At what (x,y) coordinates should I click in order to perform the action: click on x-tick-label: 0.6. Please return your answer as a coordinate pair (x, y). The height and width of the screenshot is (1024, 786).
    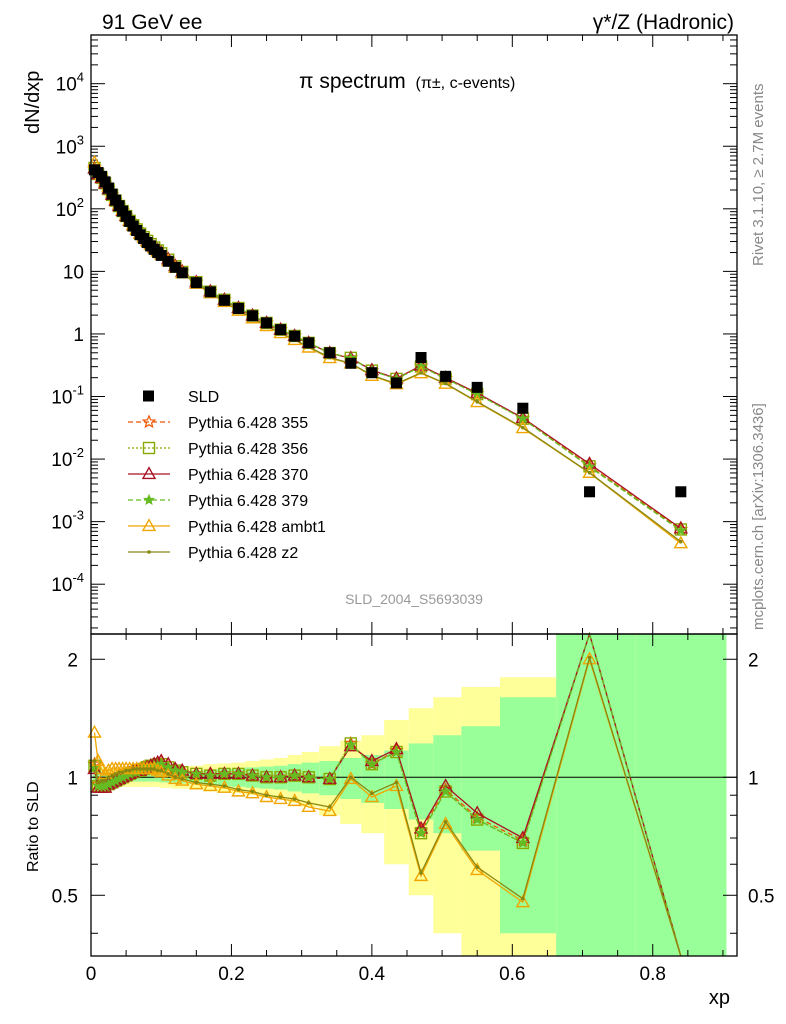
    Looking at the image, I should click on (512, 974).